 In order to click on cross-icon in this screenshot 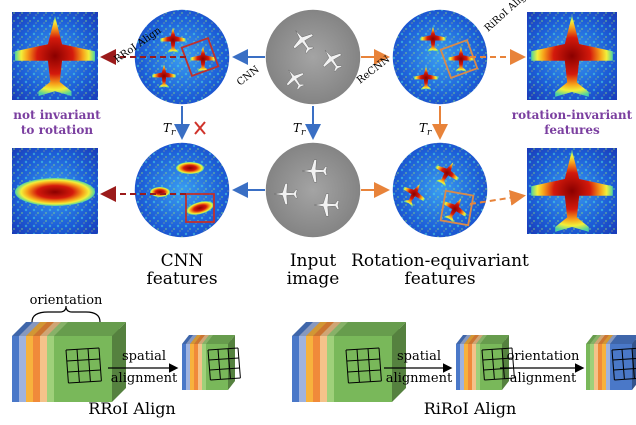, I will do `click(200, 128)`.